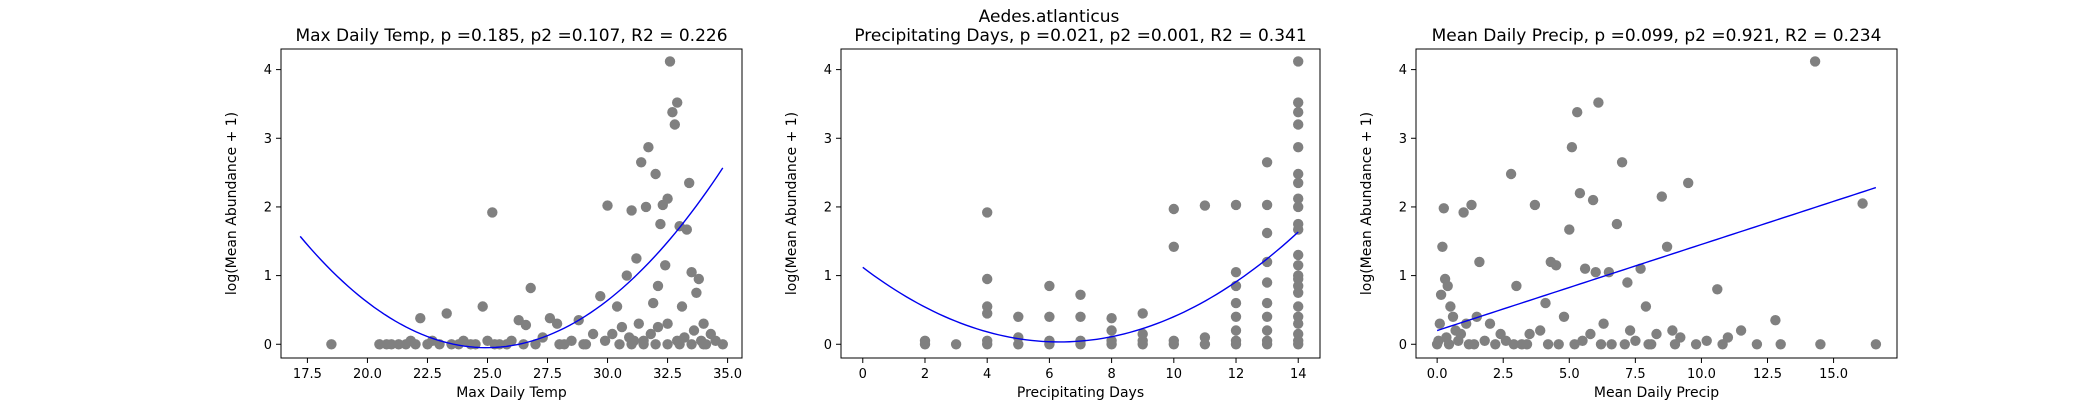  I want to click on x-tick-label: 7.5, so click(1635, 374).